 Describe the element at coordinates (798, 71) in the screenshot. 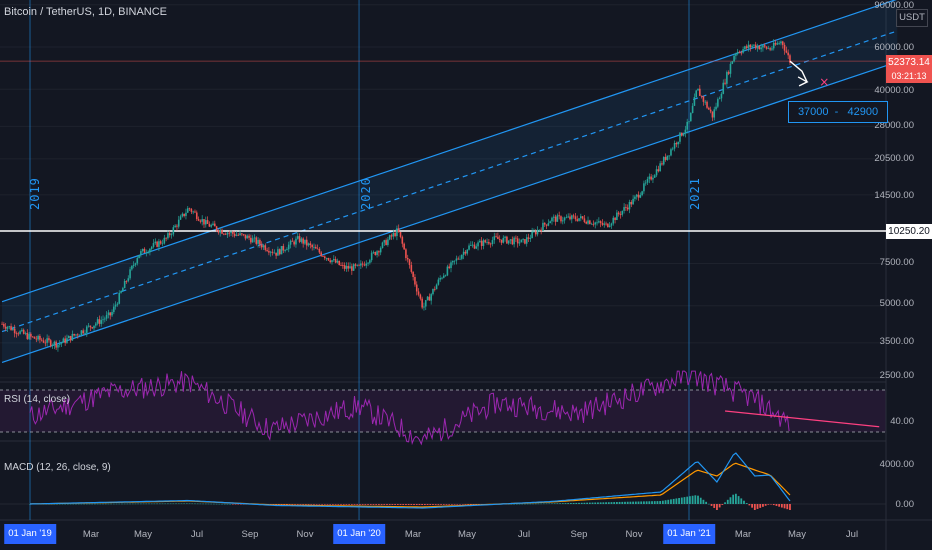

I see `projection-arrow` at that location.